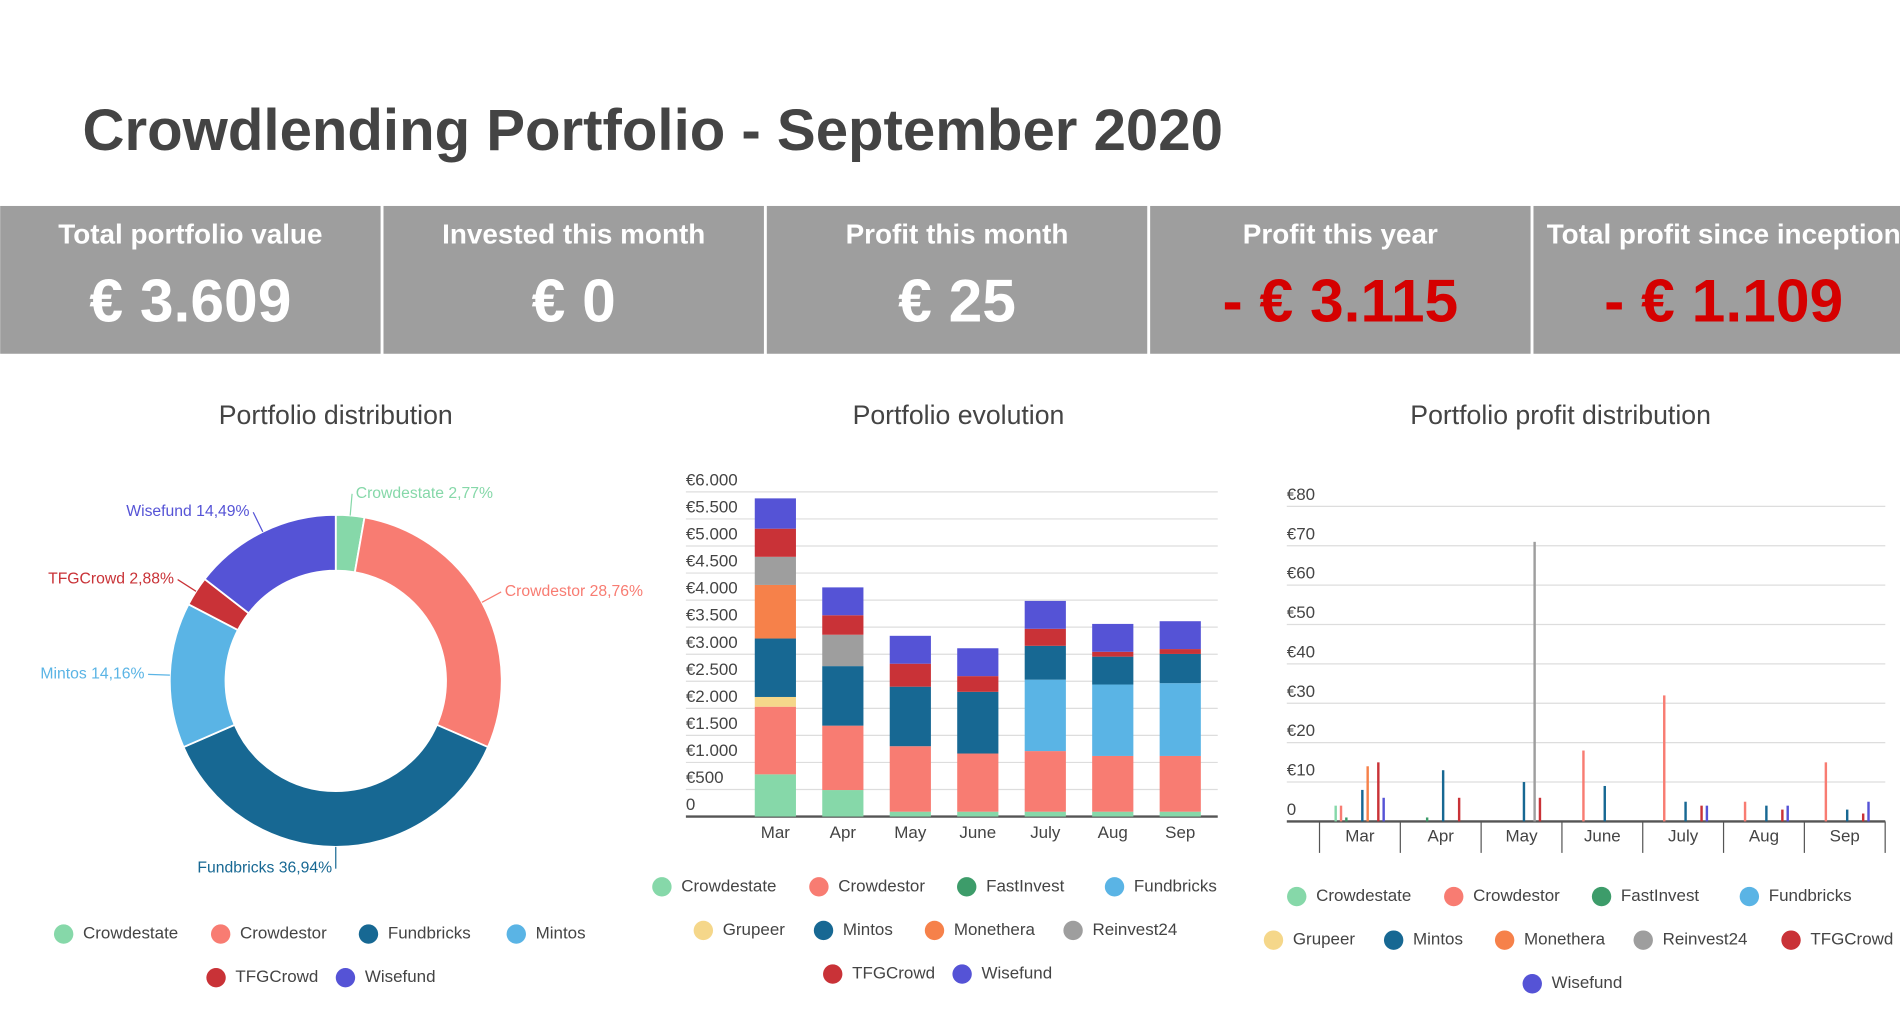 This screenshot has width=1900, height=1036. What do you see at coordinates (1301, 494) in the screenshot?
I see `y-tick-label: €80` at bounding box center [1301, 494].